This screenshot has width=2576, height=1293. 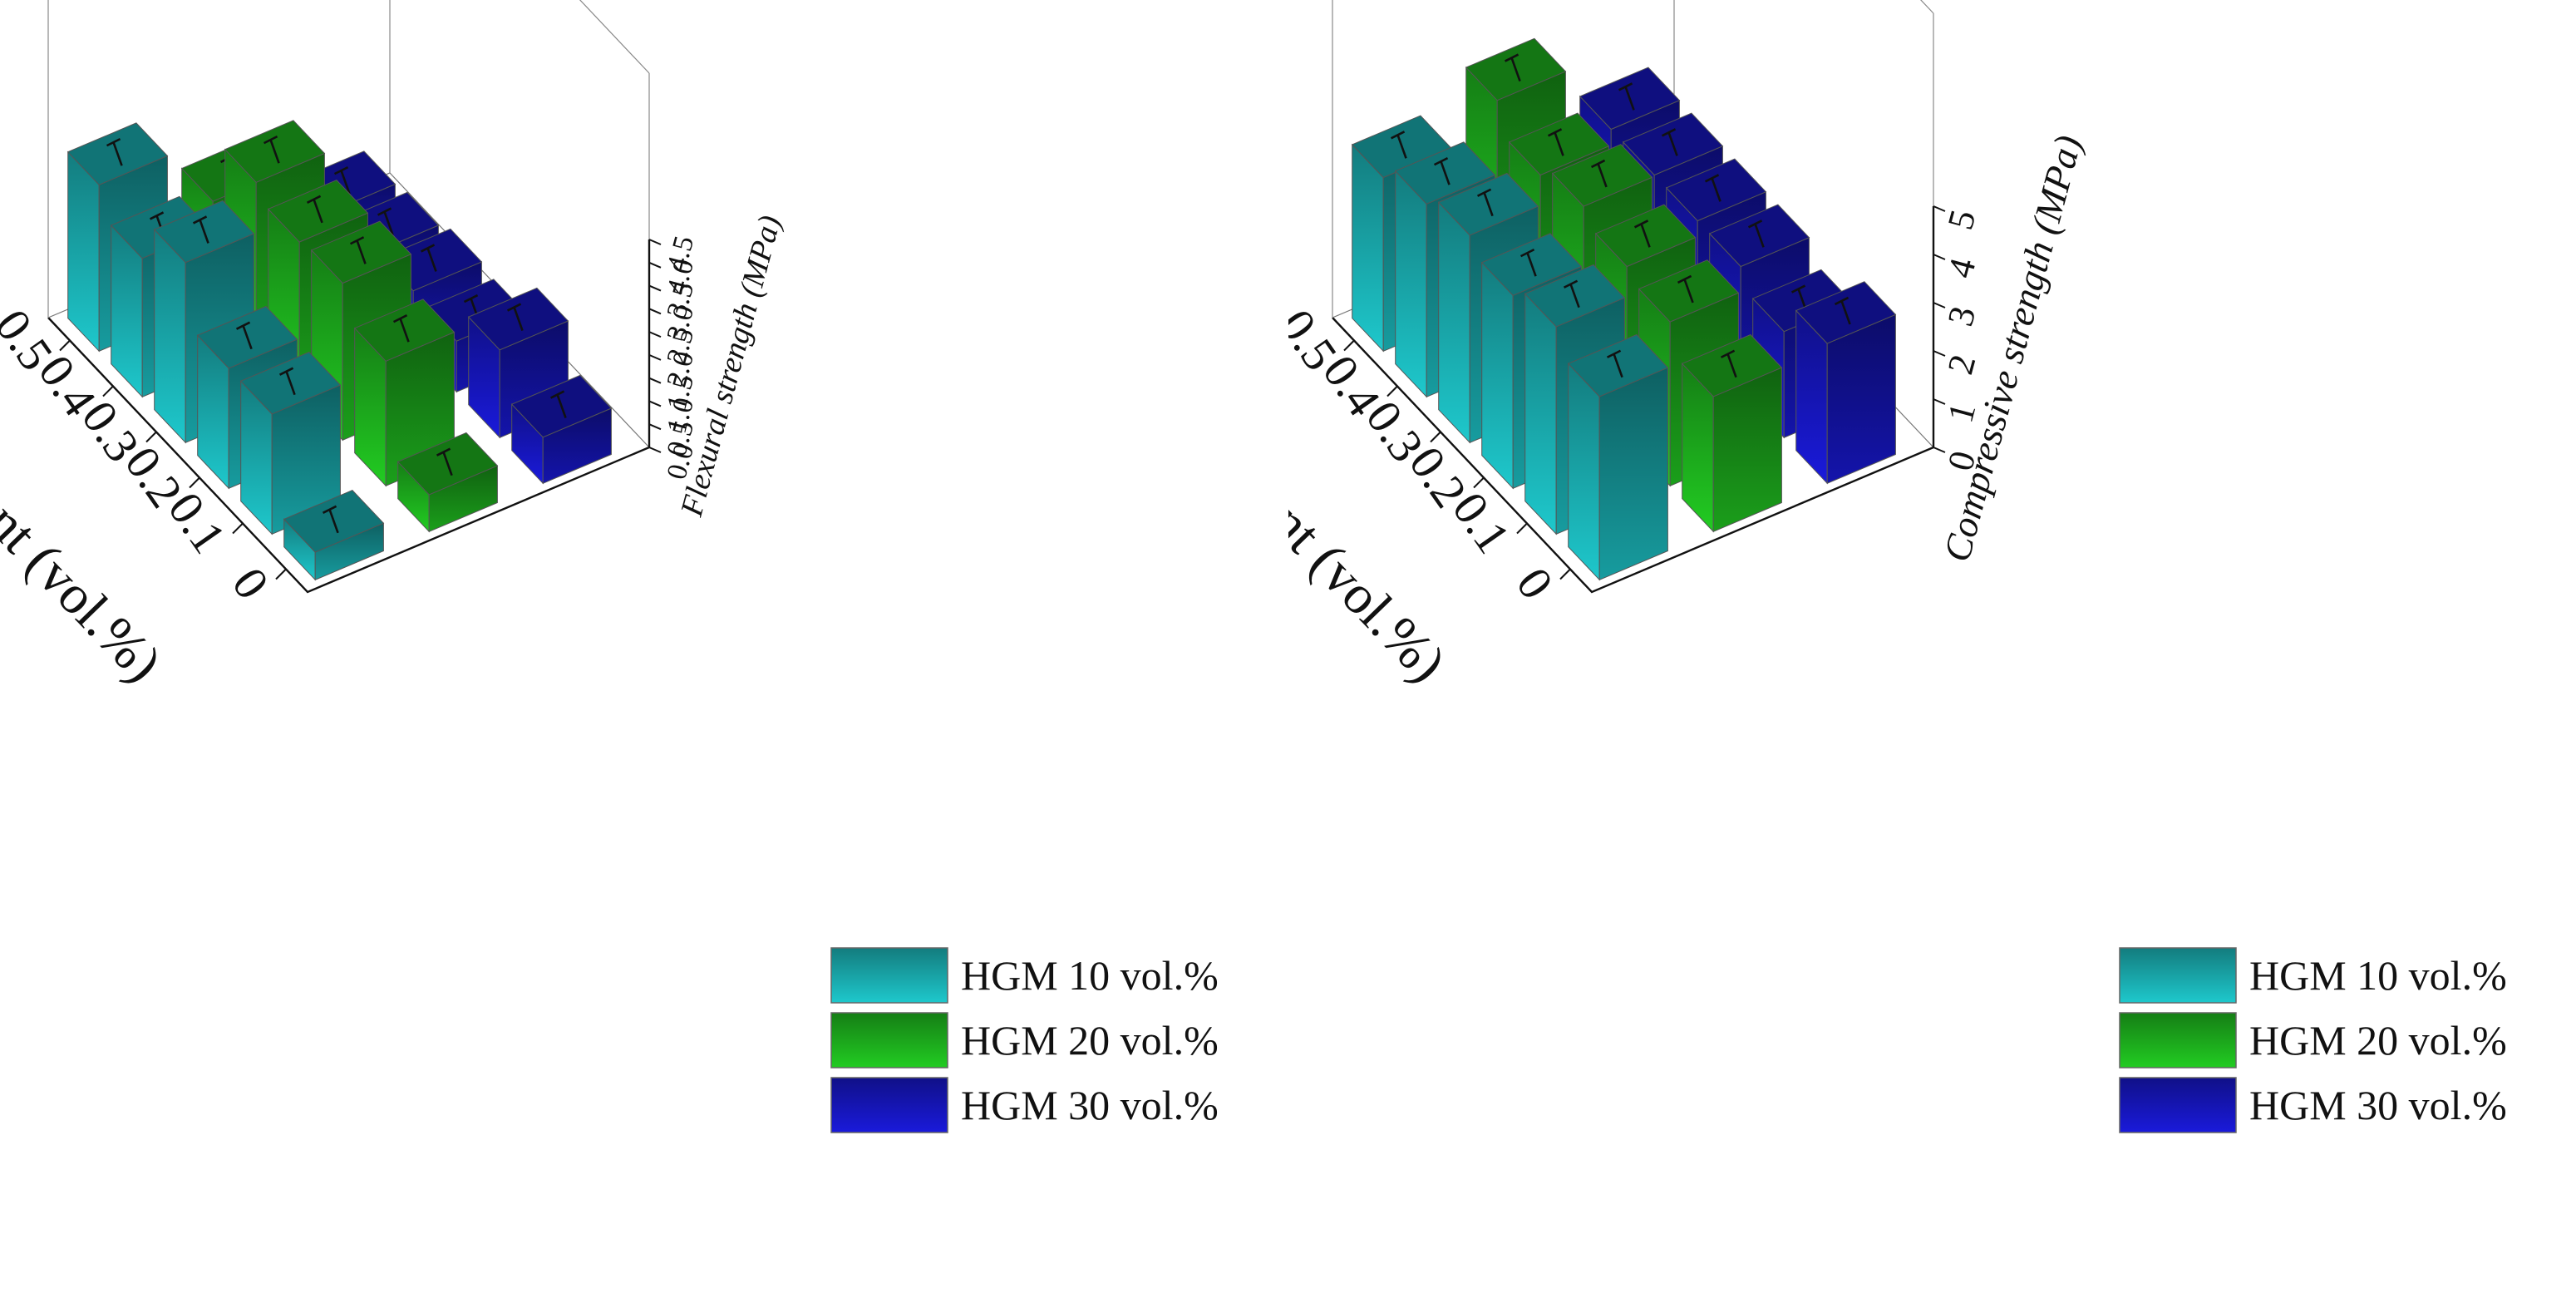 I want to click on z-tick-label: 2, so click(x=1961, y=364).